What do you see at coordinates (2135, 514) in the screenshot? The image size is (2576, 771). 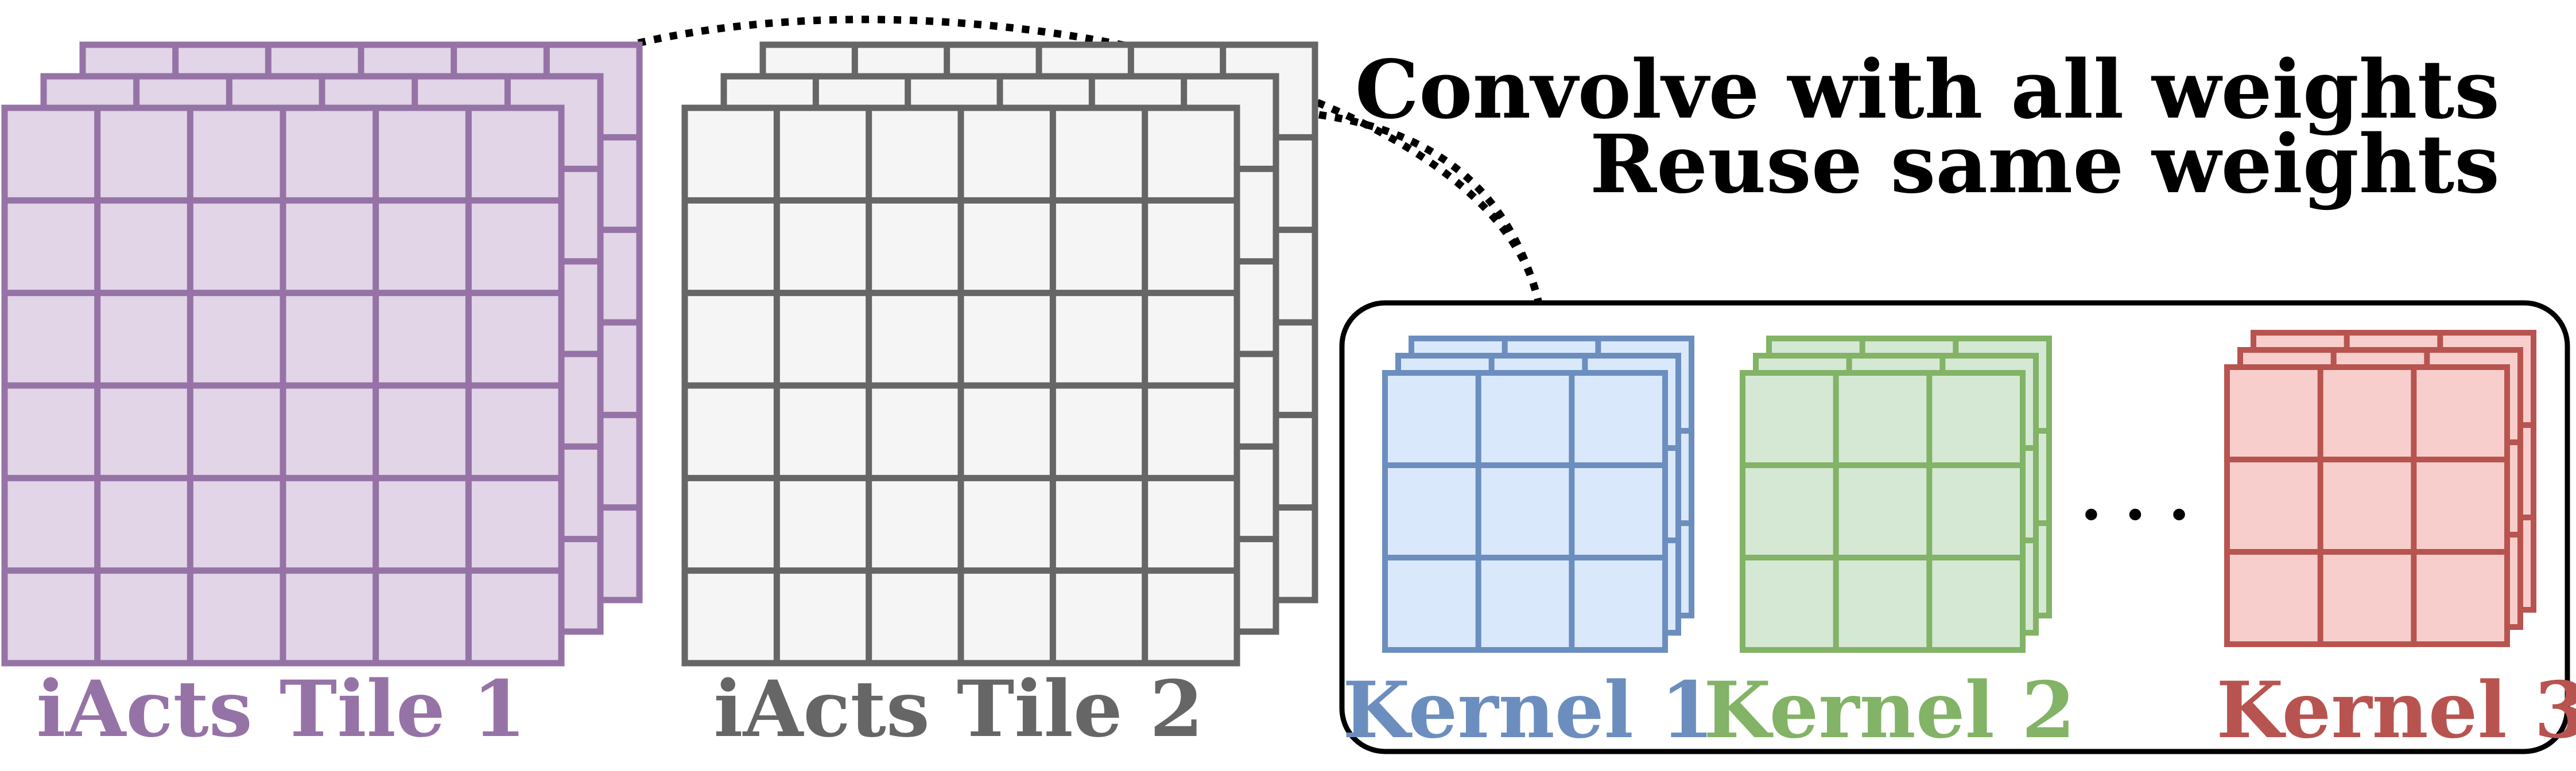 I see `kernel-ellipsis: · · ·` at bounding box center [2135, 514].